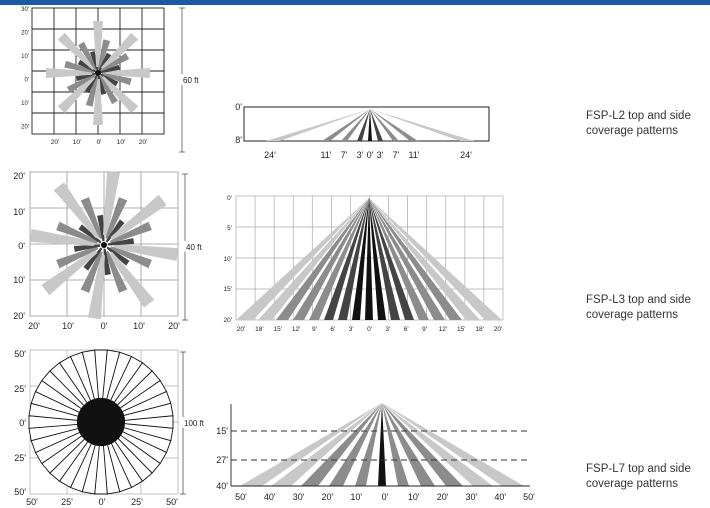 This screenshot has height=508, width=710. I want to click on l7-height-label: 27', so click(222, 460).